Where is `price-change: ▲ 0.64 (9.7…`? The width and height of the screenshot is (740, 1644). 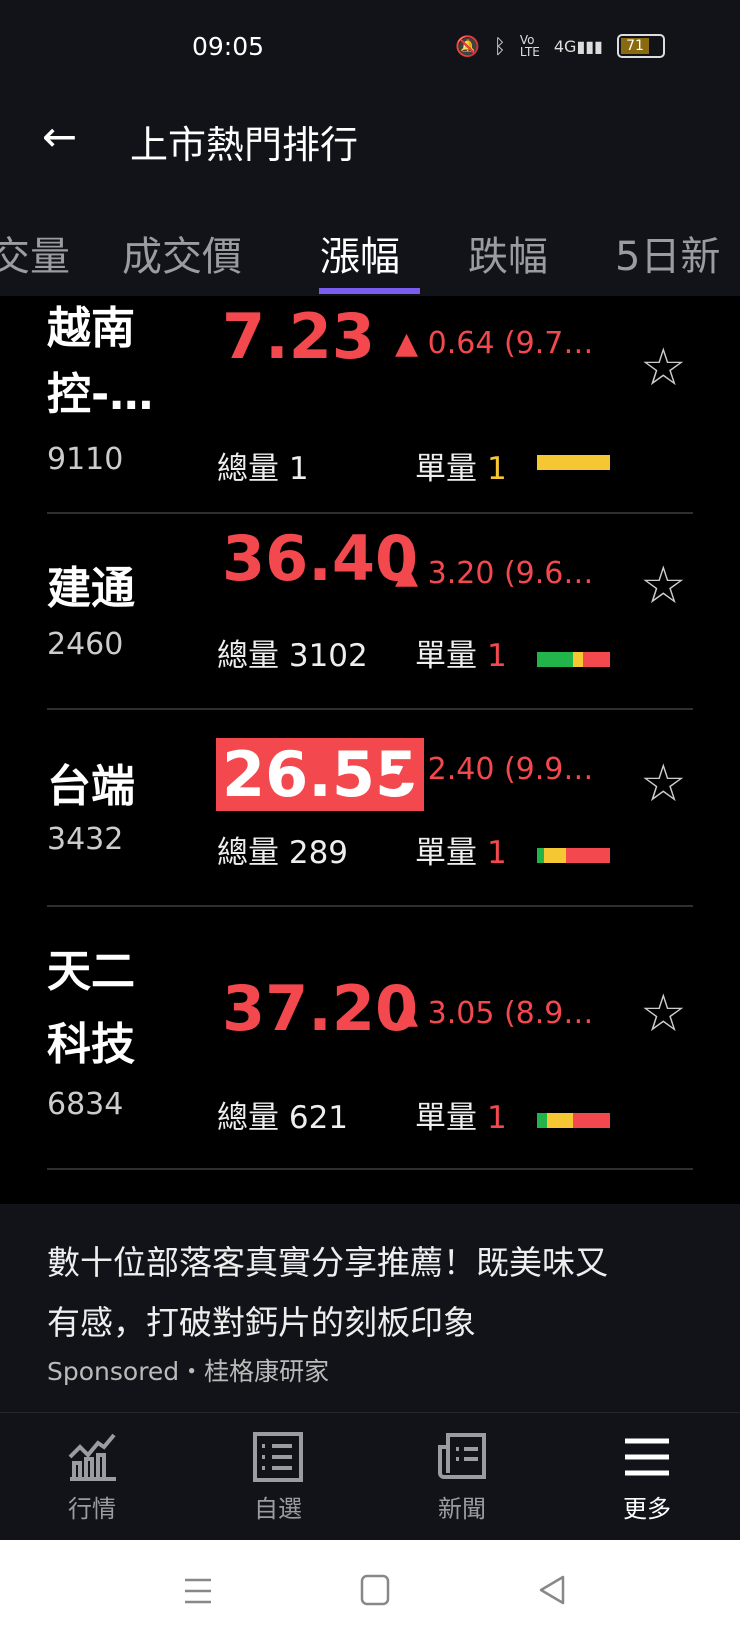 price-change: ▲ 0.64 (9.7… is located at coordinates (494, 343).